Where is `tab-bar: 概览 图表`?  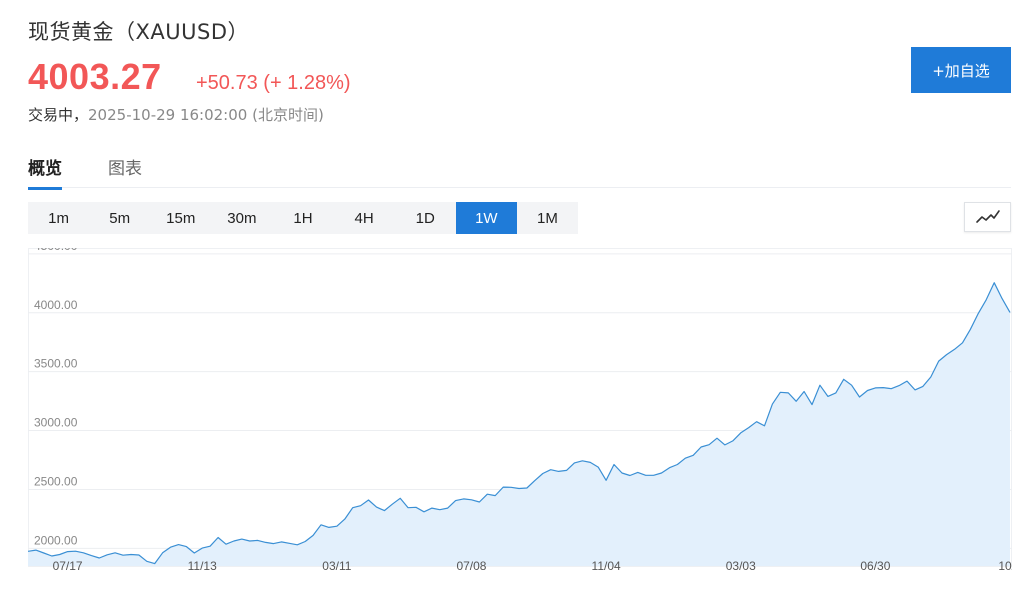 tab-bar: 概览 图表 is located at coordinates (519, 172).